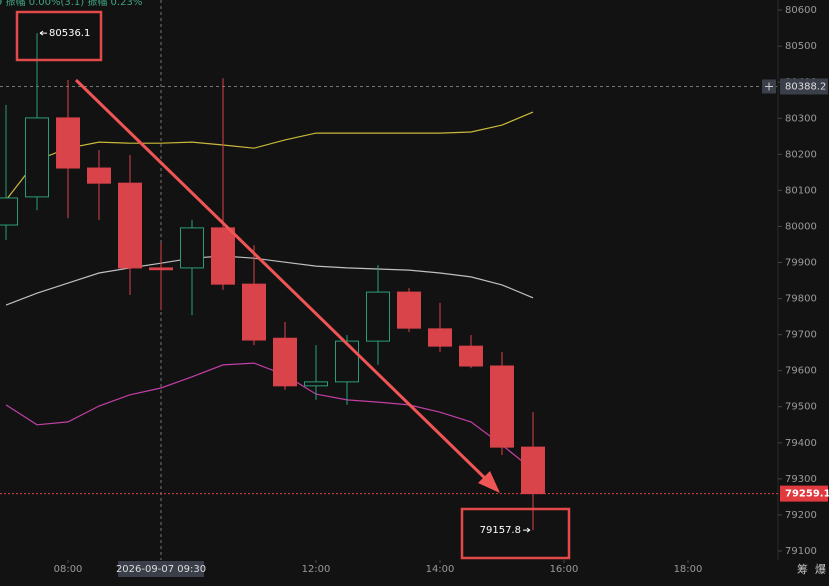 This screenshot has width=829, height=586. I want to click on y-tick-label: 79600, so click(801, 371).